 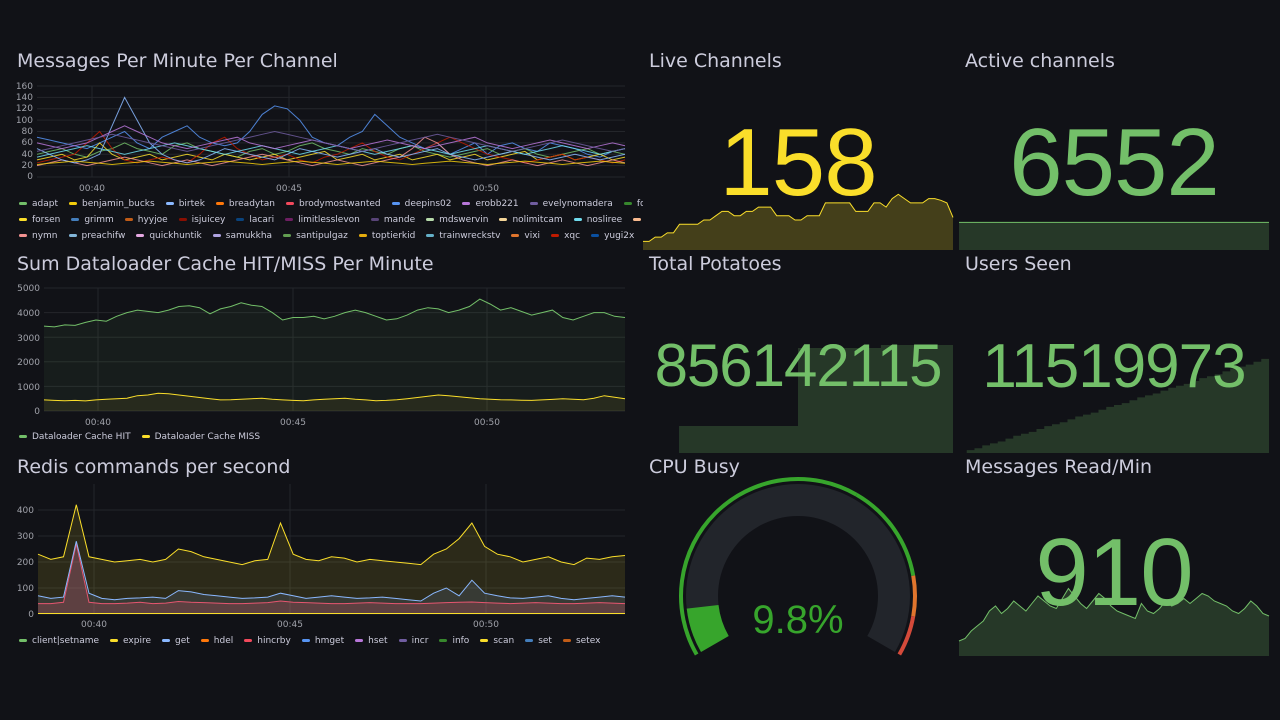 I want to click on redis-chart: 400 300 200 100 0 00:40 00:45 00:50, so click(x=321, y=546).